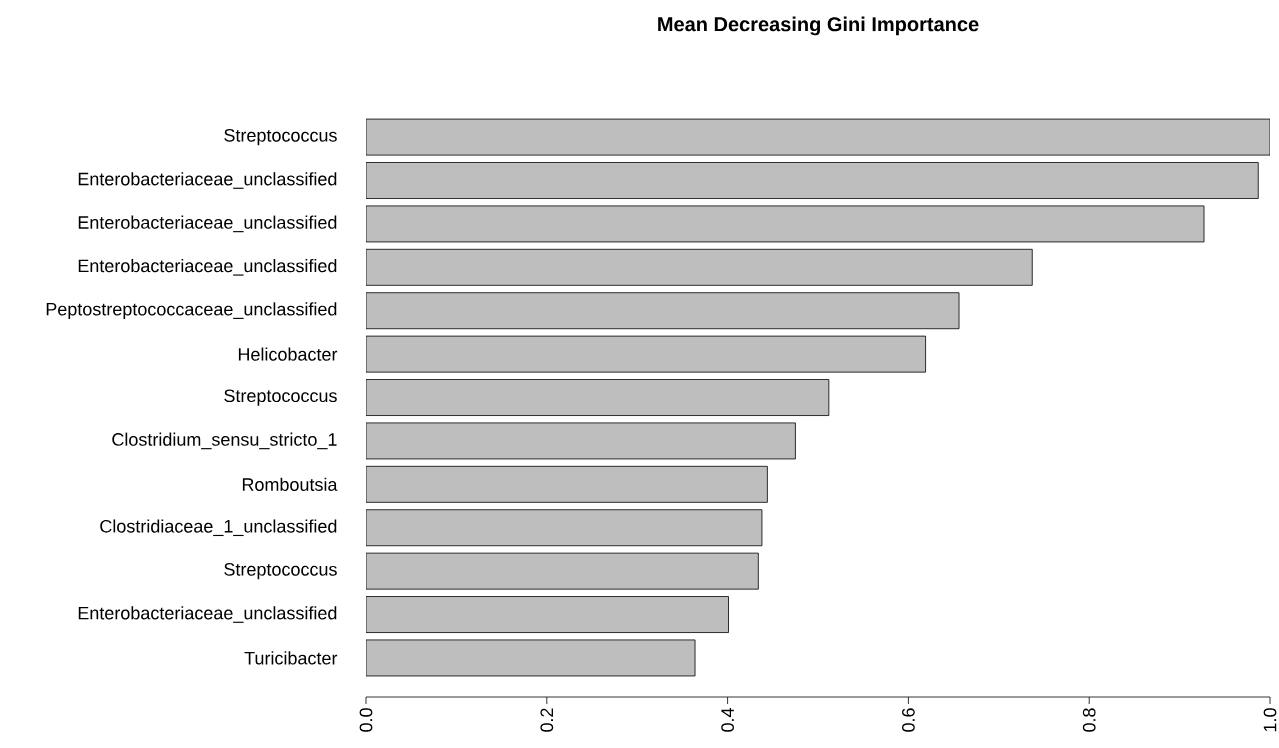 The image size is (1279, 748). I want to click on x-tick-label: 0.8, so click(1089, 720).